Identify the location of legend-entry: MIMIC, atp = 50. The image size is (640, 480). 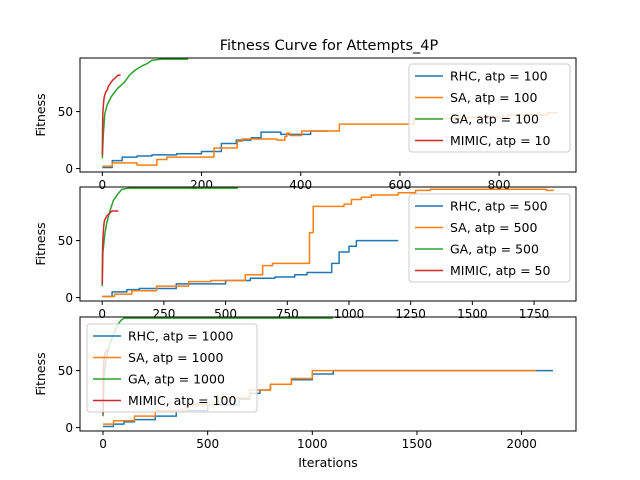
(500, 270).